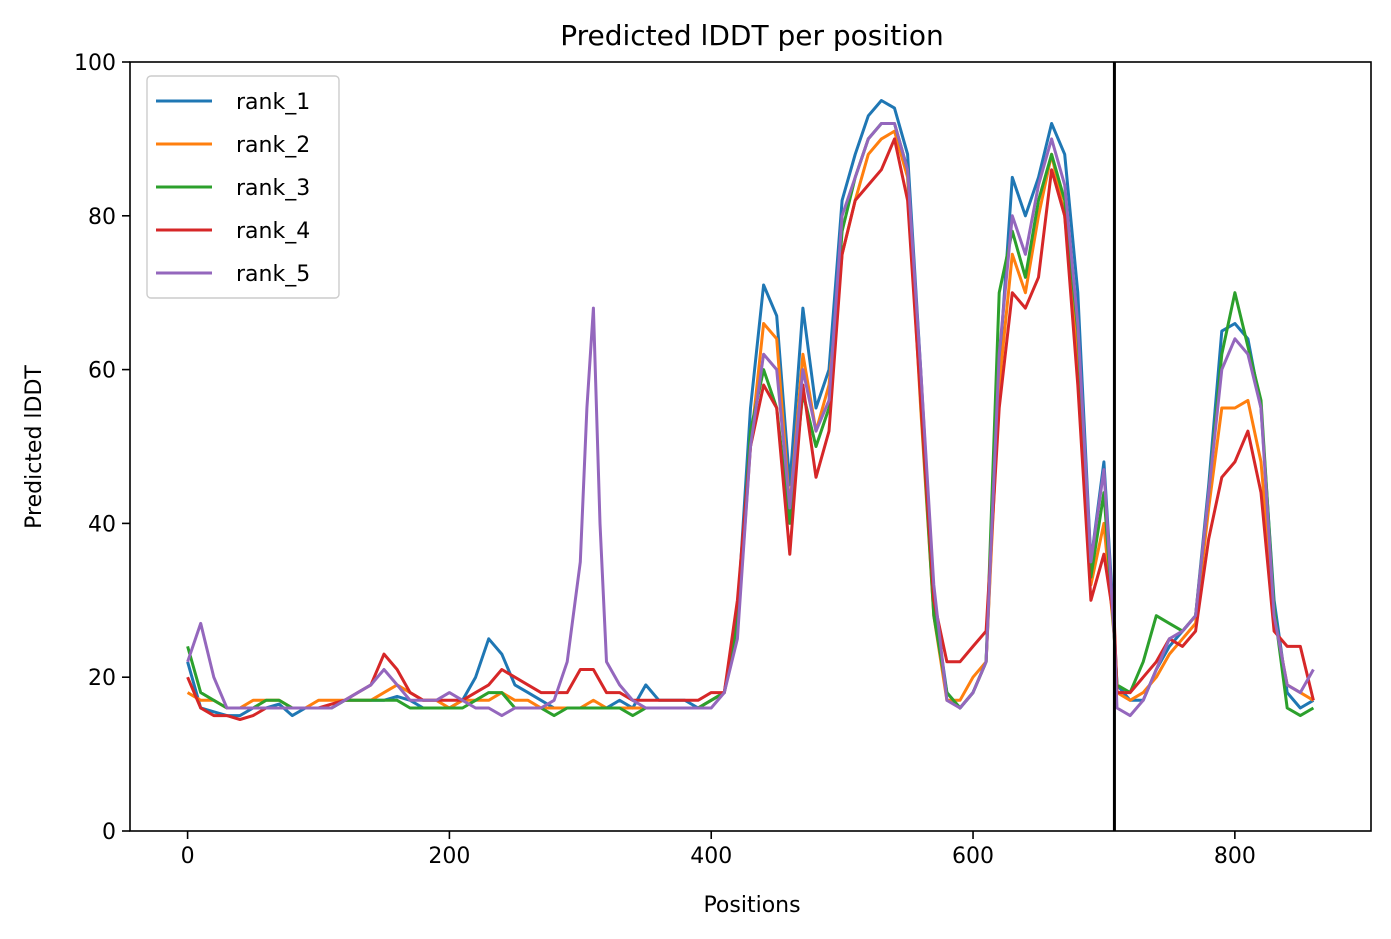  Describe the element at coordinates (973, 856) in the screenshot. I see `x-tick-label: 600` at that location.